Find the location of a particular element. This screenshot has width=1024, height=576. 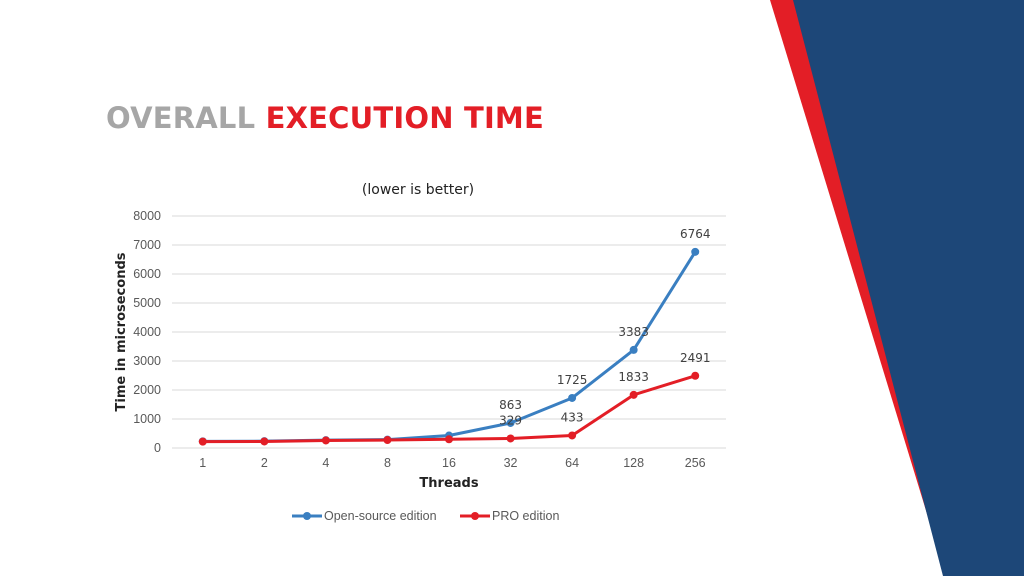

data-label: 1833 is located at coordinates (633, 377).